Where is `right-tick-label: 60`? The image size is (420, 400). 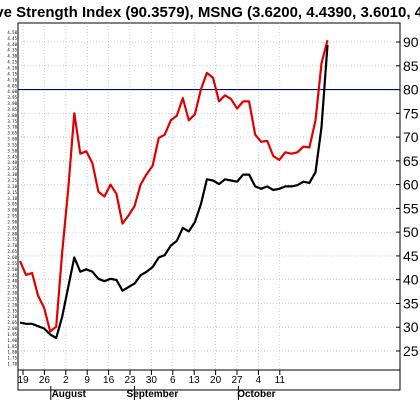
right-tick-label: 60 is located at coordinates (411, 185).